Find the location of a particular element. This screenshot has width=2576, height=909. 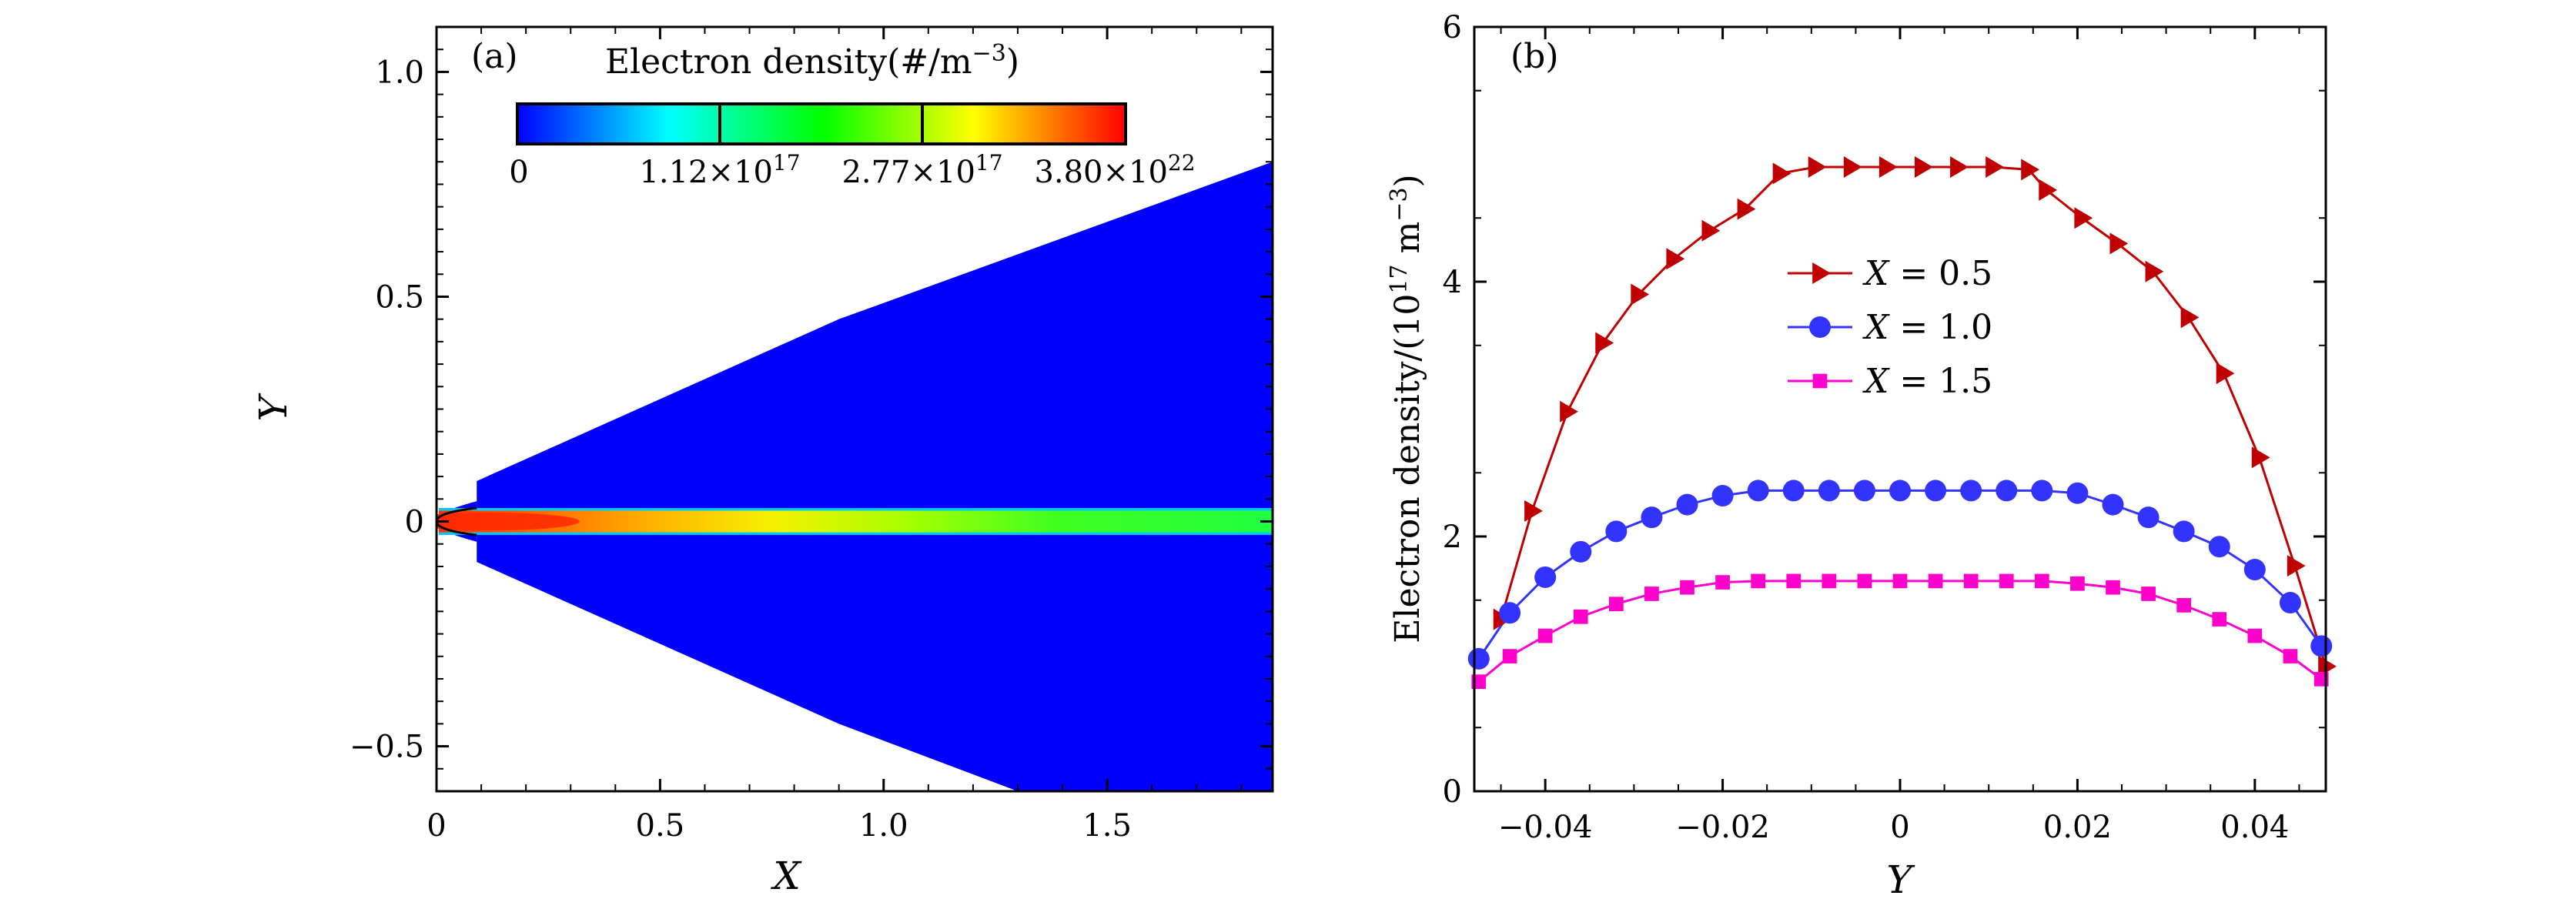

y-tick-label-b: 0 is located at coordinates (1452, 792).